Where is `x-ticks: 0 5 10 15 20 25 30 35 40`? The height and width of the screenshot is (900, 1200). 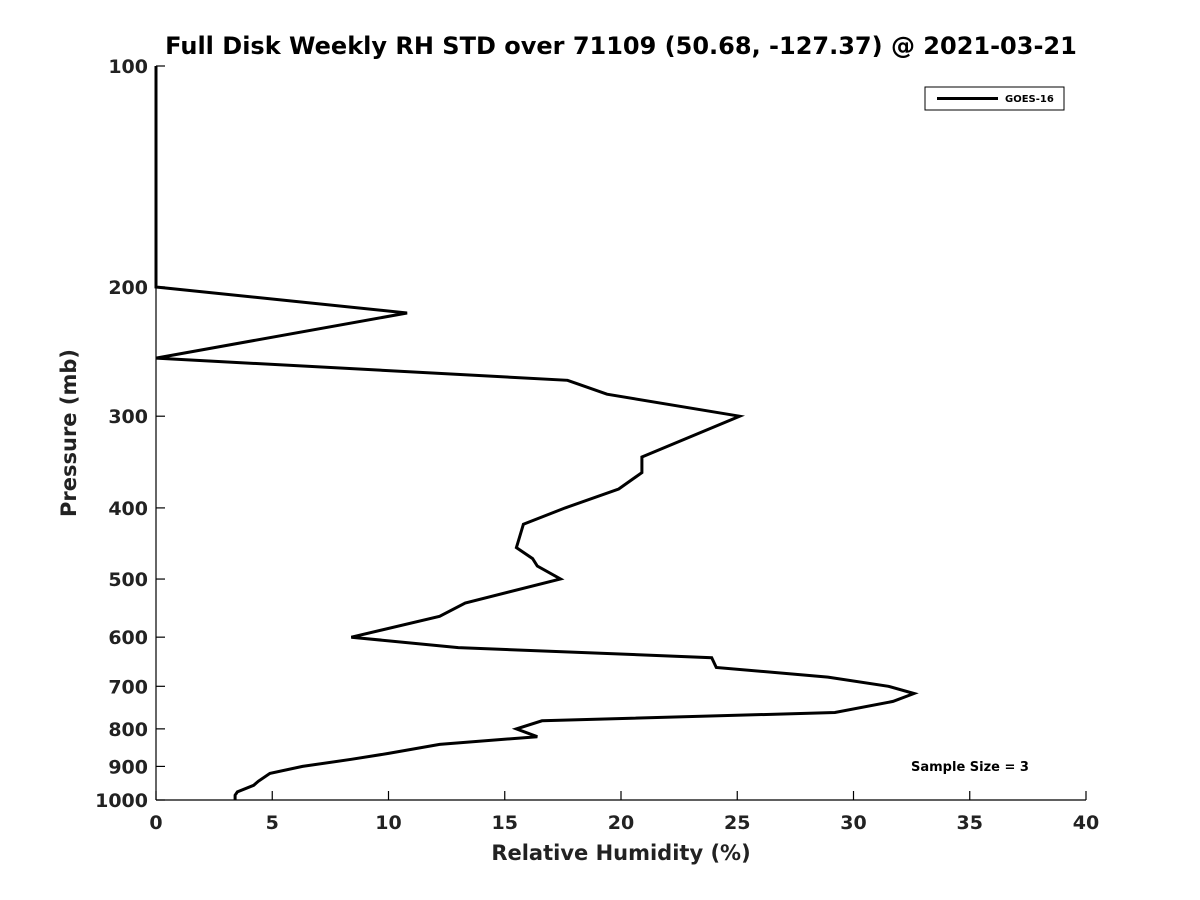 x-ticks: 0 5 10 15 20 25 30 35 40 is located at coordinates (624, 812).